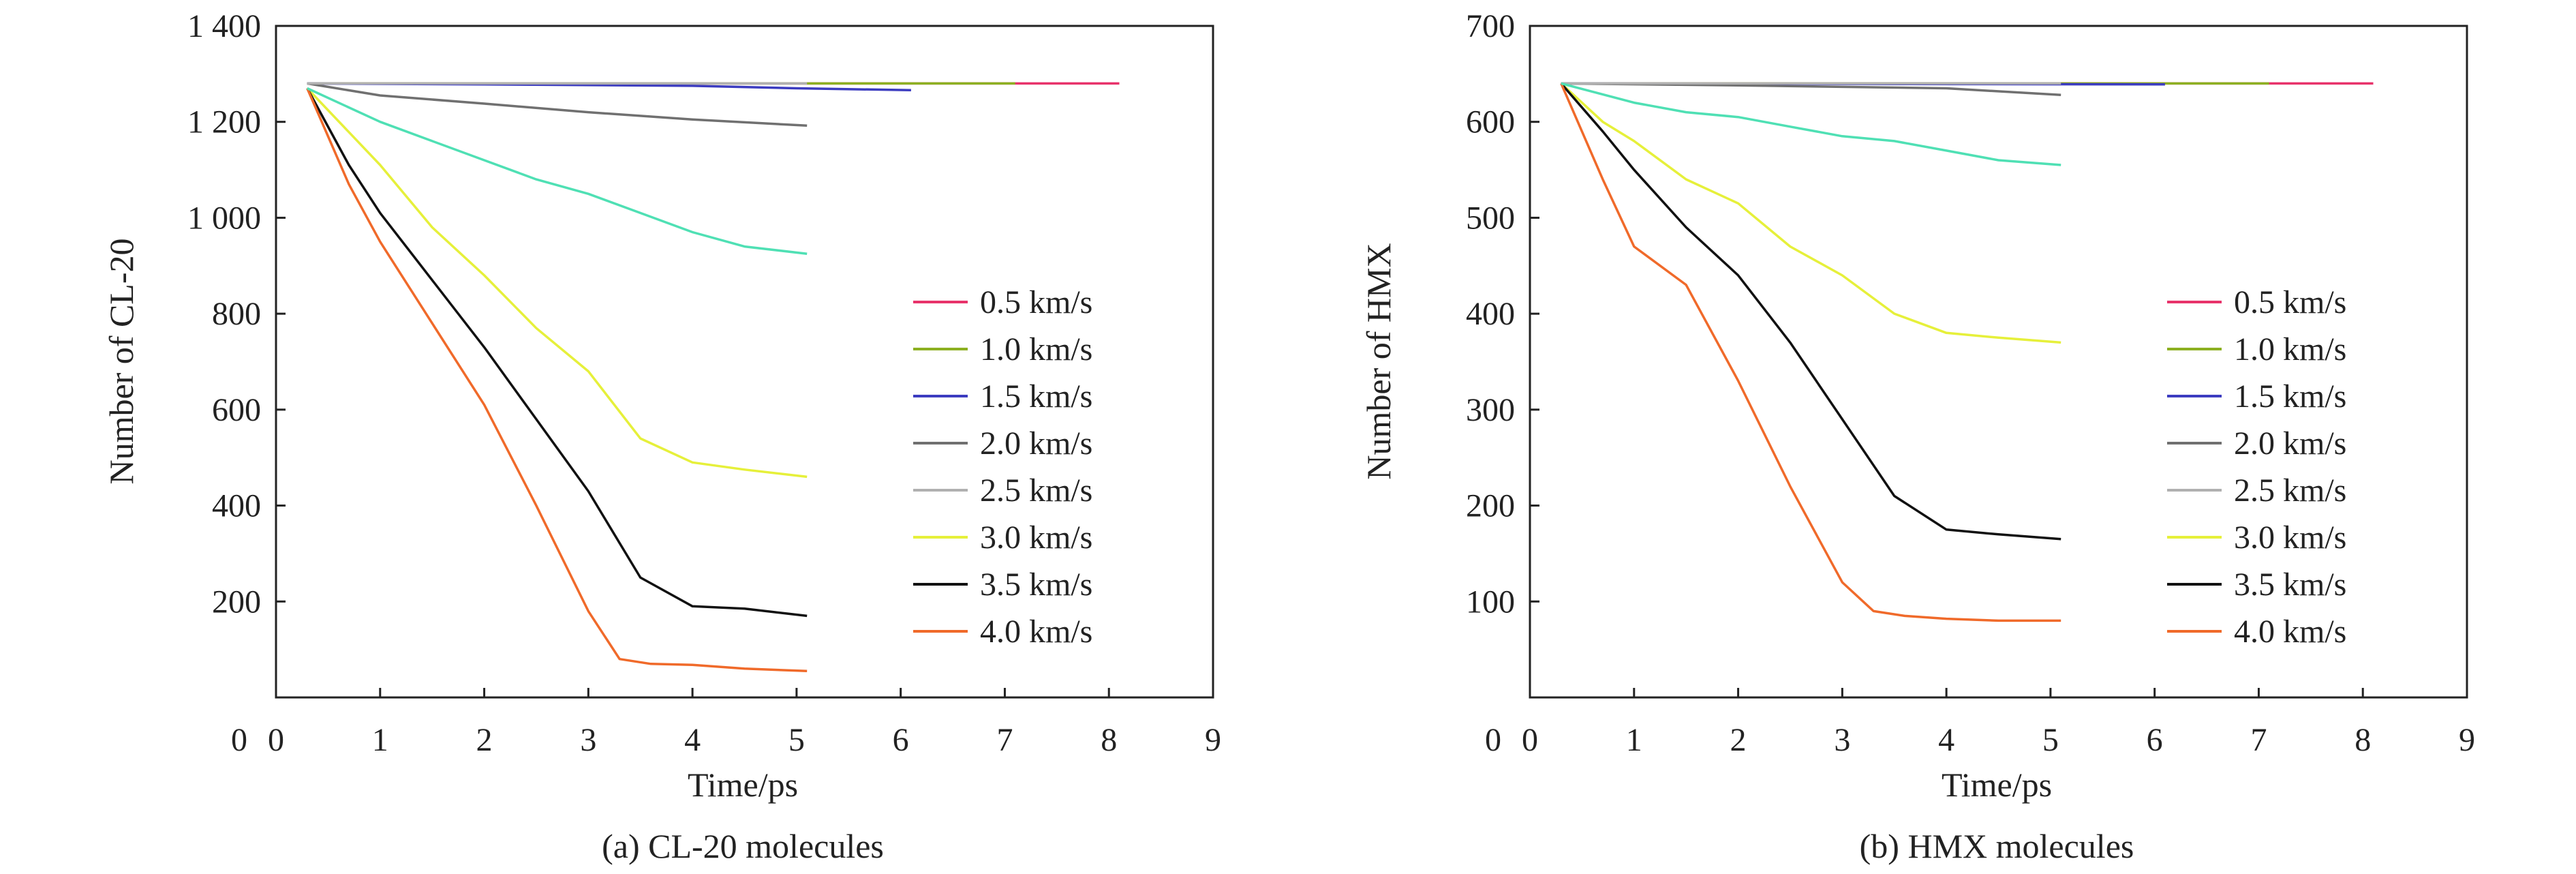 The width and height of the screenshot is (2576, 874). What do you see at coordinates (1490, 218) in the screenshot?
I see `y-tick-label: 500` at bounding box center [1490, 218].